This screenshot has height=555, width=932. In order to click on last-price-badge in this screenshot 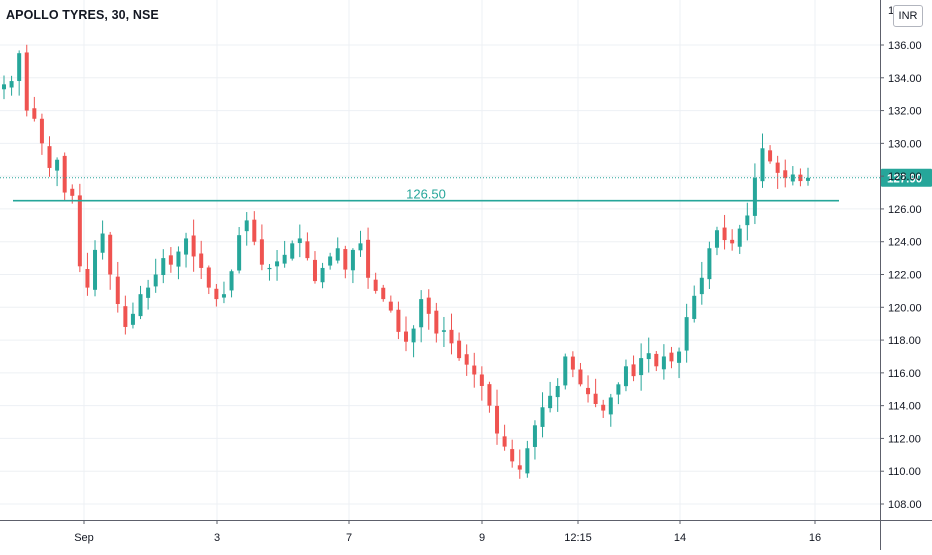, I will do `click(906, 177)`.